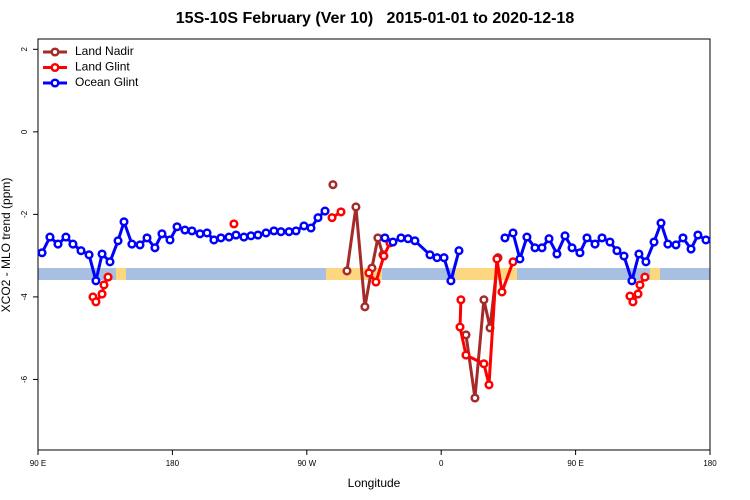 The width and height of the screenshot is (750, 500). Describe the element at coordinates (102, 67) in the screenshot. I see `legend-label: Land Glint` at that location.